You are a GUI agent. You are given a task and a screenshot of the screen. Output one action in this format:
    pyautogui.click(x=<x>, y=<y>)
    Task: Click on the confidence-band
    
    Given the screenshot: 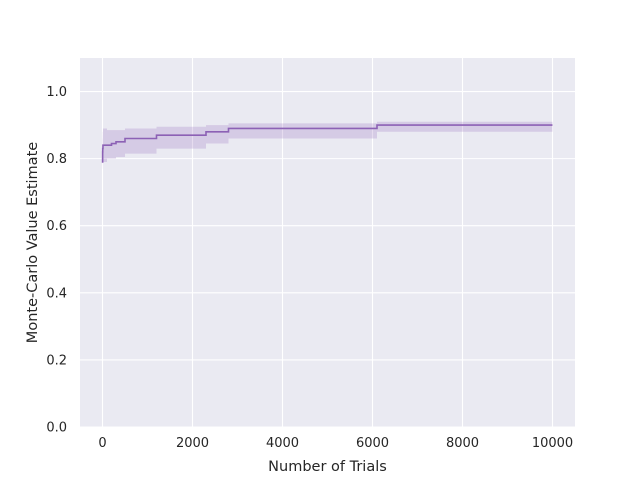 What is the action you would take?
    pyautogui.click(x=327, y=145)
    